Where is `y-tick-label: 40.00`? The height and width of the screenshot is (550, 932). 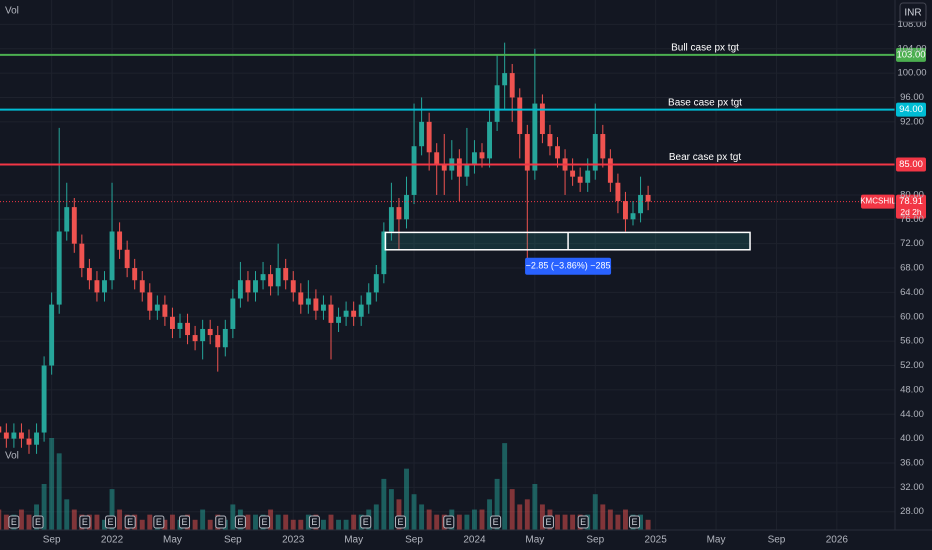
y-tick-label: 40.00 is located at coordinates (912, 438).